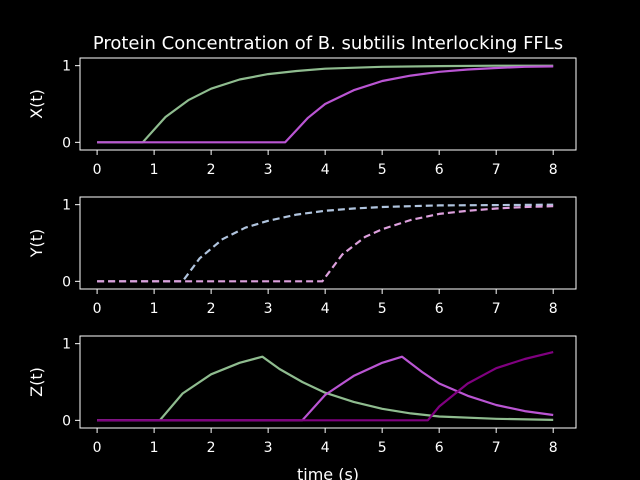  I want to click on y-axis-label: Z(t), so click(36, 382).